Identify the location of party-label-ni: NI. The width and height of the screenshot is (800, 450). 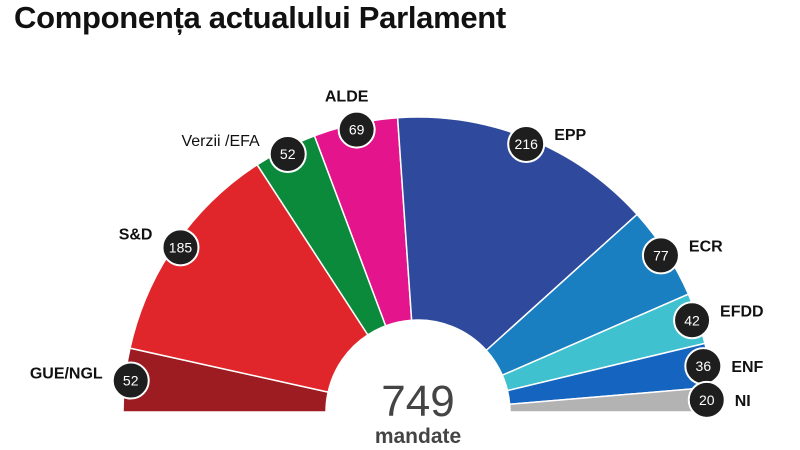
(743, 401).